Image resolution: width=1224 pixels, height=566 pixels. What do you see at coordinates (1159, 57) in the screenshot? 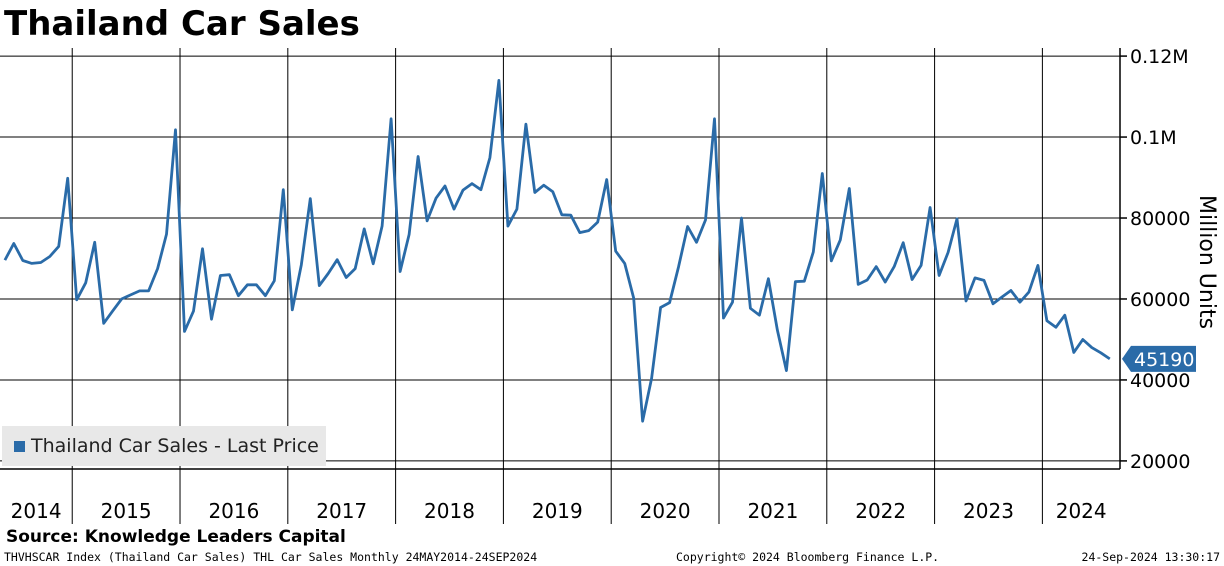
I see `y-tick-label-0: 0.12M` at bounding box center [1159, 57].